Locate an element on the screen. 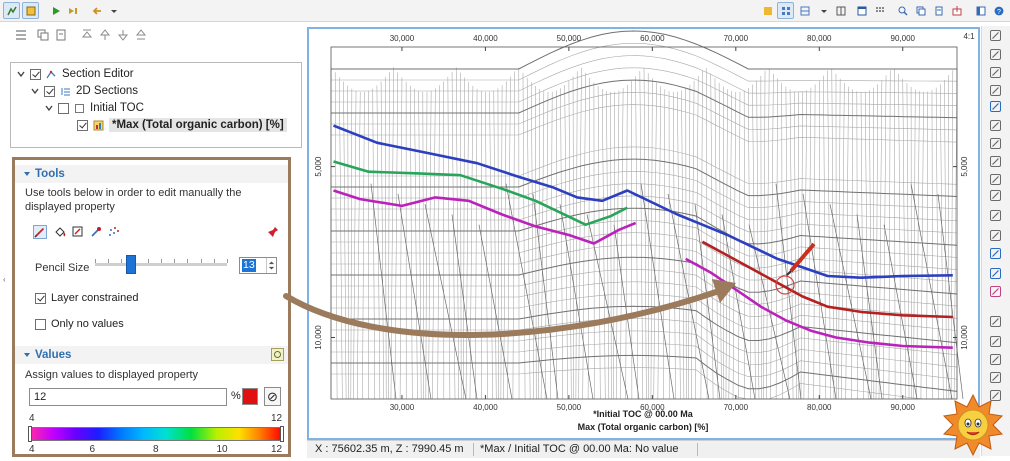 This screenshot has width=1010, height=461. copy-icon is located at coordinates (43, 35).